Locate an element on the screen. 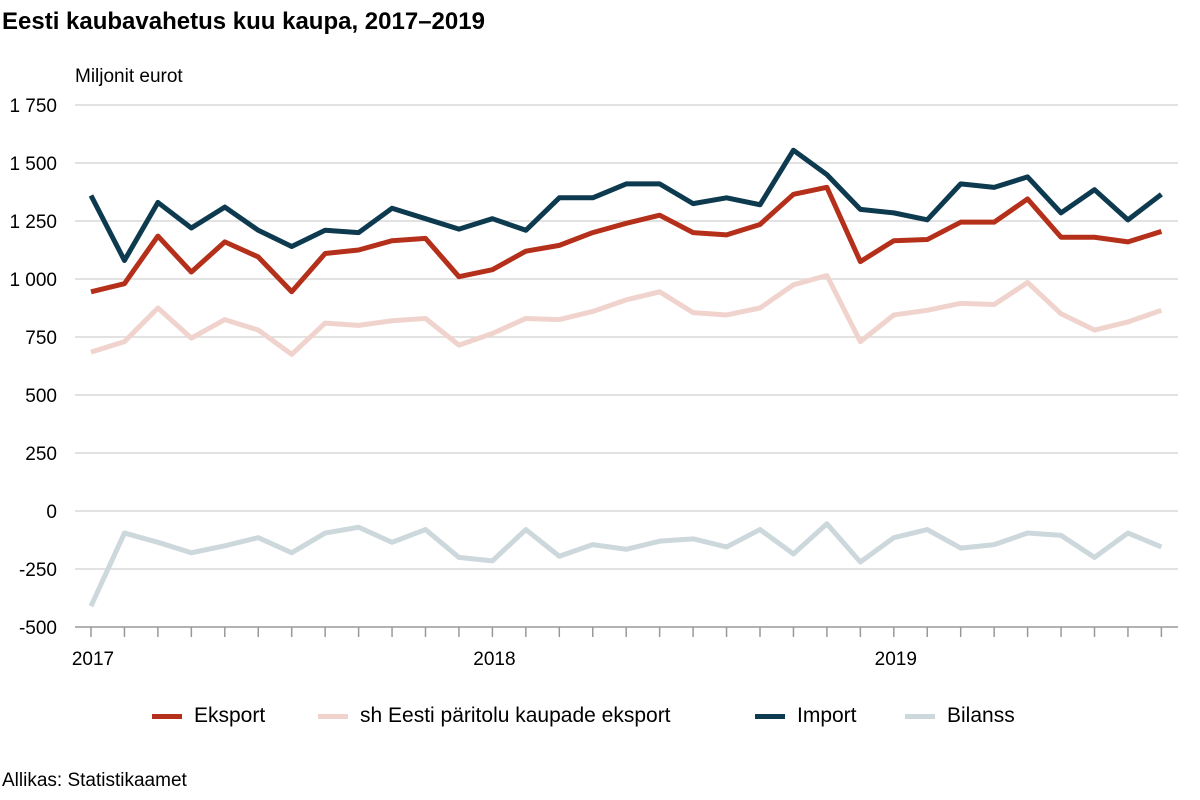 The width and height of the screenshot is (1200, 800). legend-item: Bilanss is located at coordinates (960, 716).